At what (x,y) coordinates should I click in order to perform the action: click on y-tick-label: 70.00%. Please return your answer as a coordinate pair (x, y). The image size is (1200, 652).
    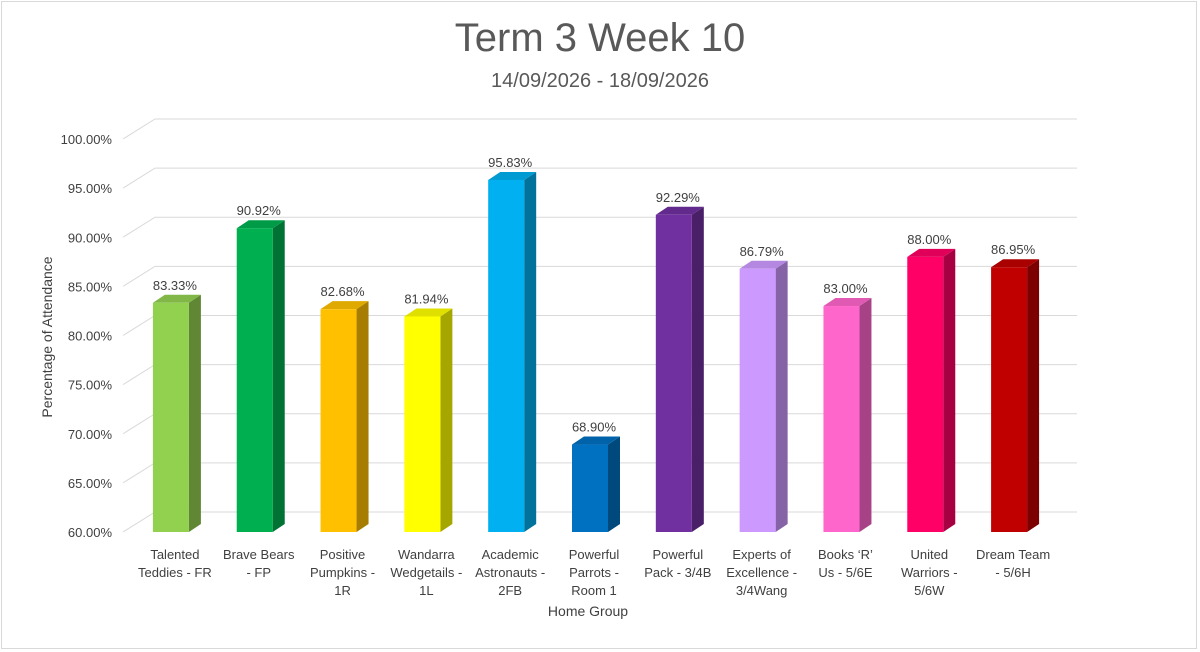
    Looking at the image, I should click on (90, 434).